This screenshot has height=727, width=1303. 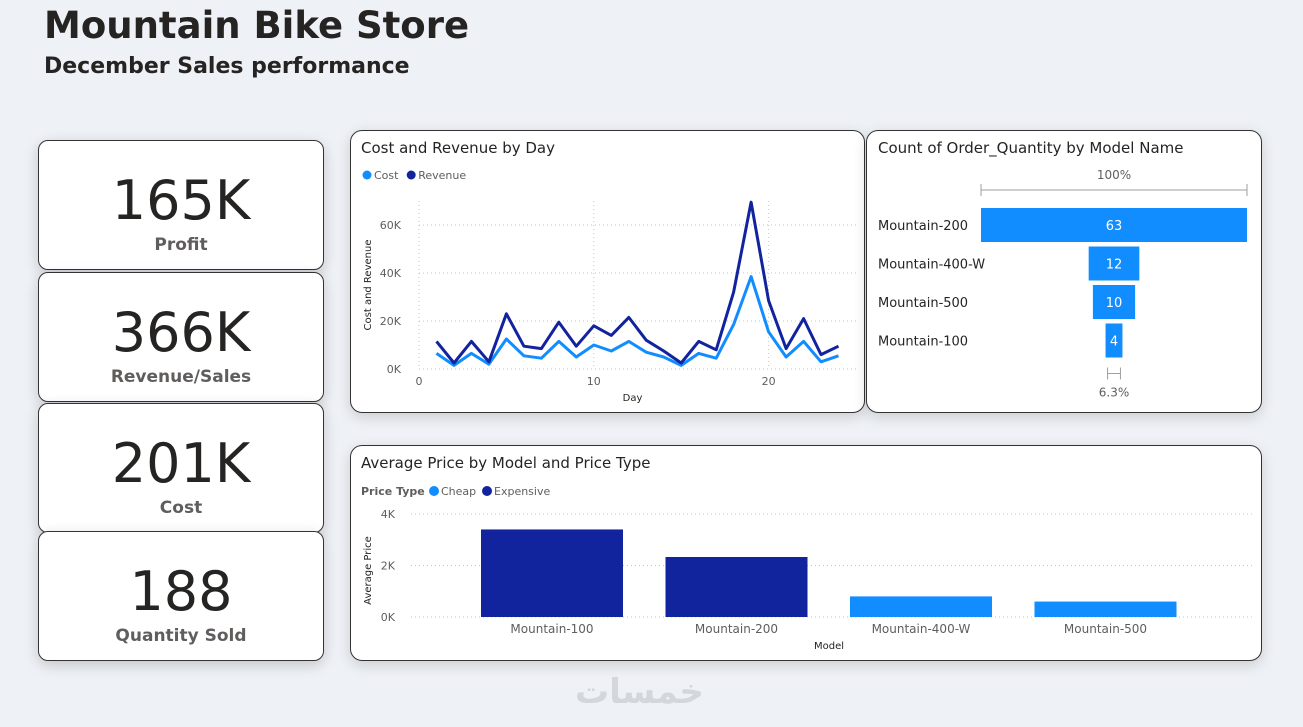 I want to click on funnel-value-label: 4, so click(x=1114, y=342).